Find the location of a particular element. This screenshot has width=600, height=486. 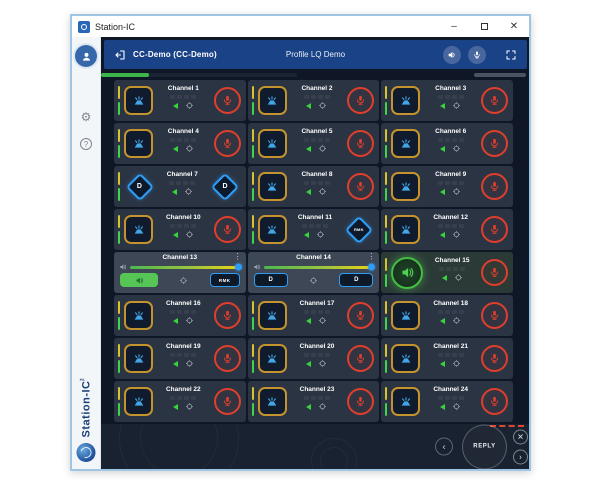

channel-tile: Channel 12 is located at coordinates (447, 229).